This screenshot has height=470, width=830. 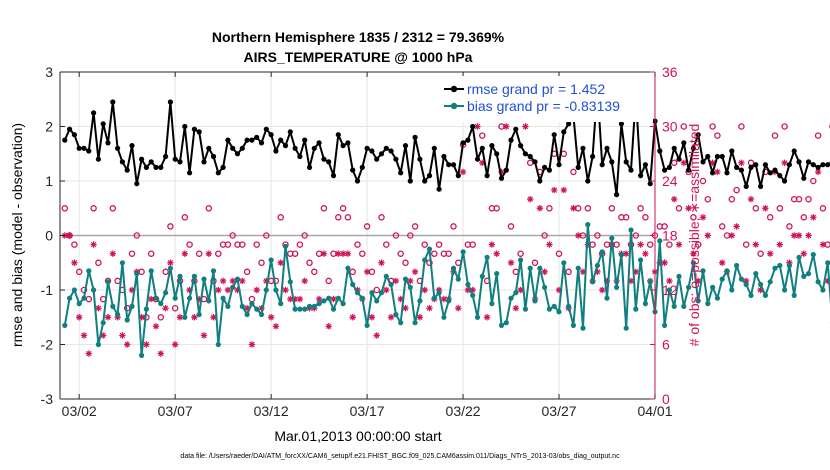 I want to click on y-right-tick-label: 6, so click(x=666, y=345).